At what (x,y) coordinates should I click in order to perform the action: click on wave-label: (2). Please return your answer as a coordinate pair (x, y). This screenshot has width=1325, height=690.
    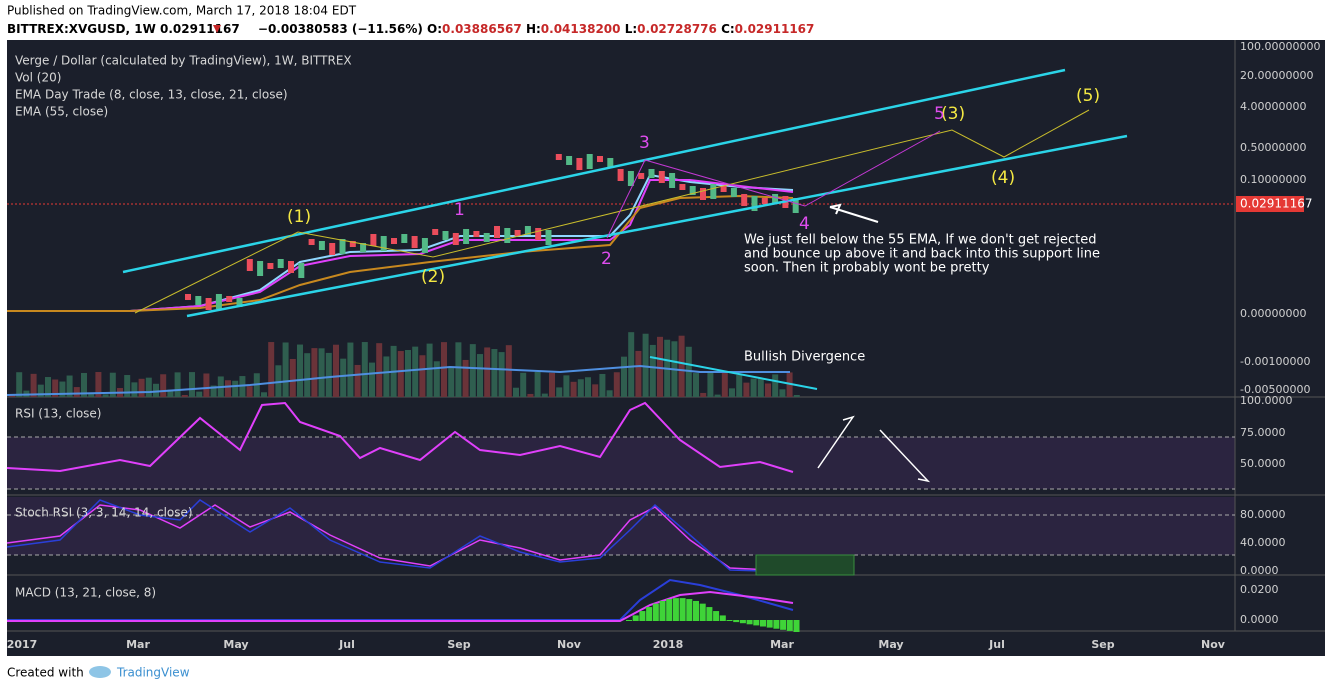
    Looking at the image, I should click on (433, 277).